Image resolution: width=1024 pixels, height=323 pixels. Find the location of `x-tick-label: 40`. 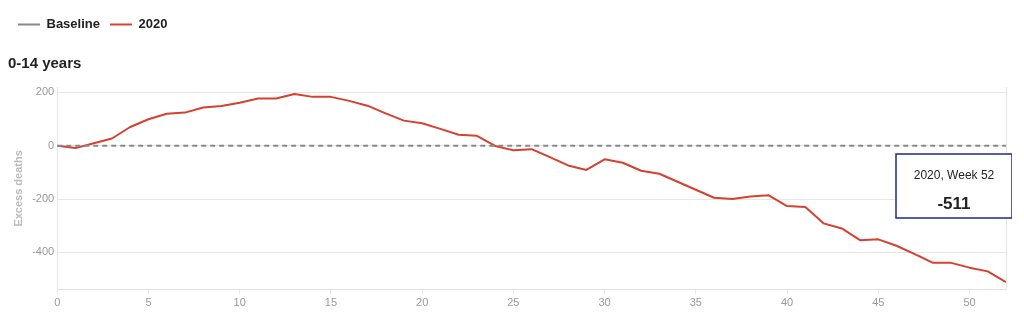

x-tick-label: 40 is located at coordinates (787, 302).